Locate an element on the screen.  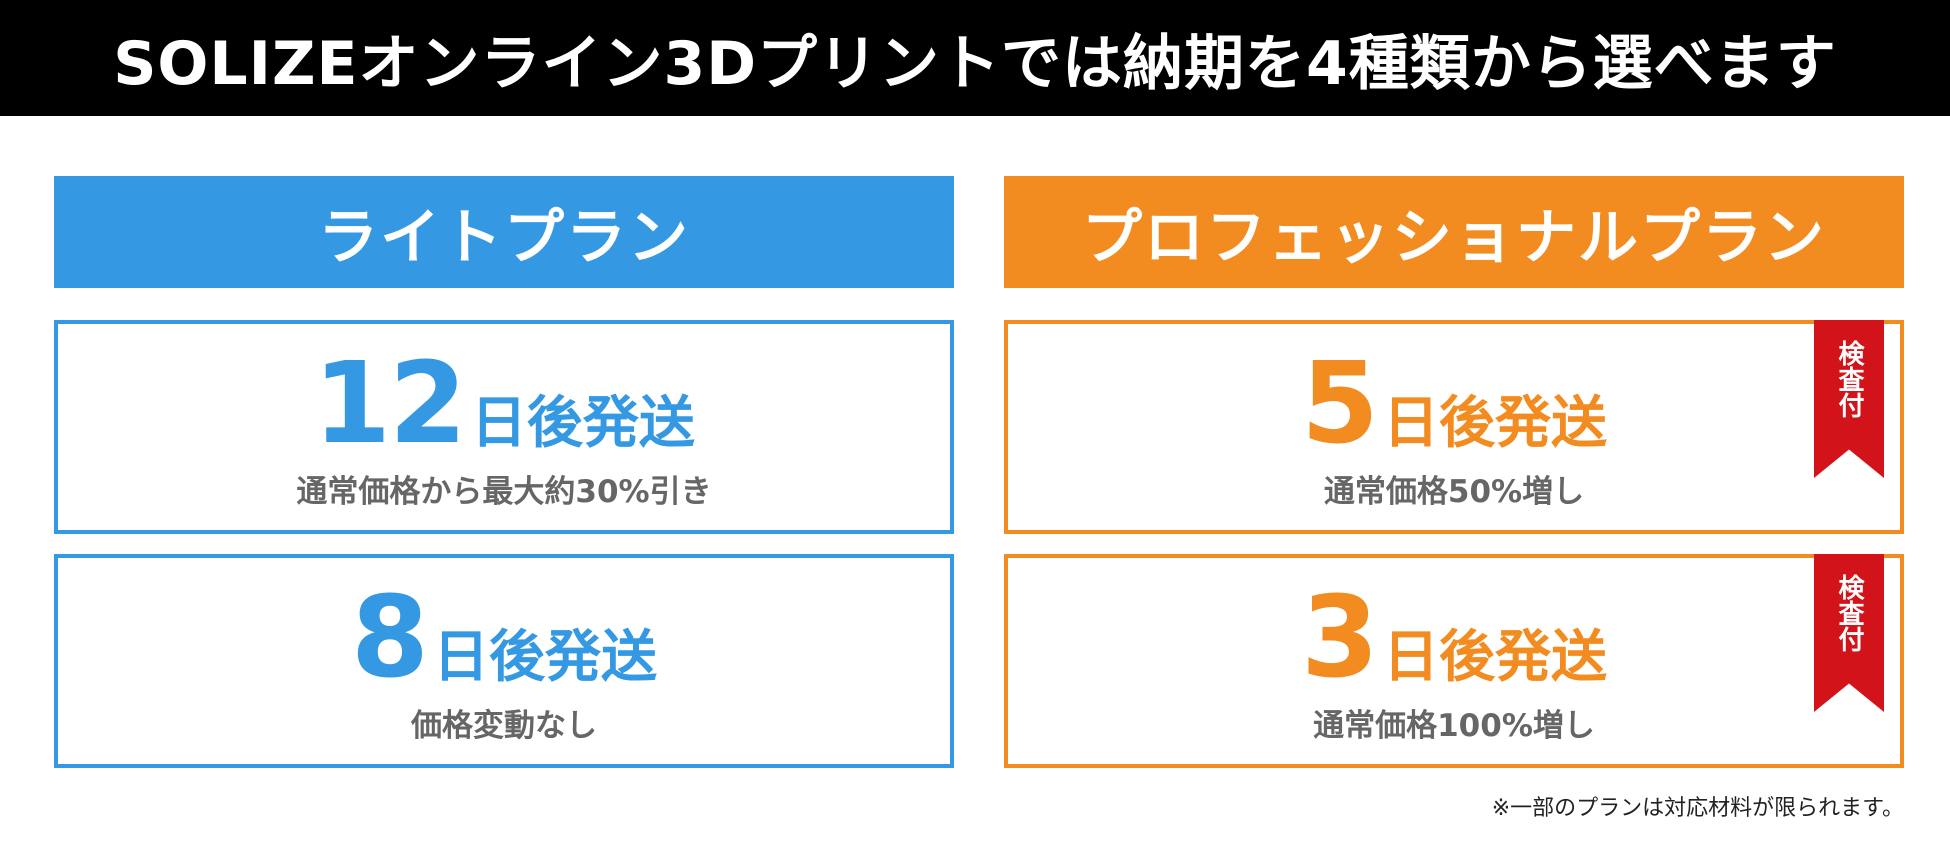
light-plan-header: ライトプラン is located at coordinates (504, 232).